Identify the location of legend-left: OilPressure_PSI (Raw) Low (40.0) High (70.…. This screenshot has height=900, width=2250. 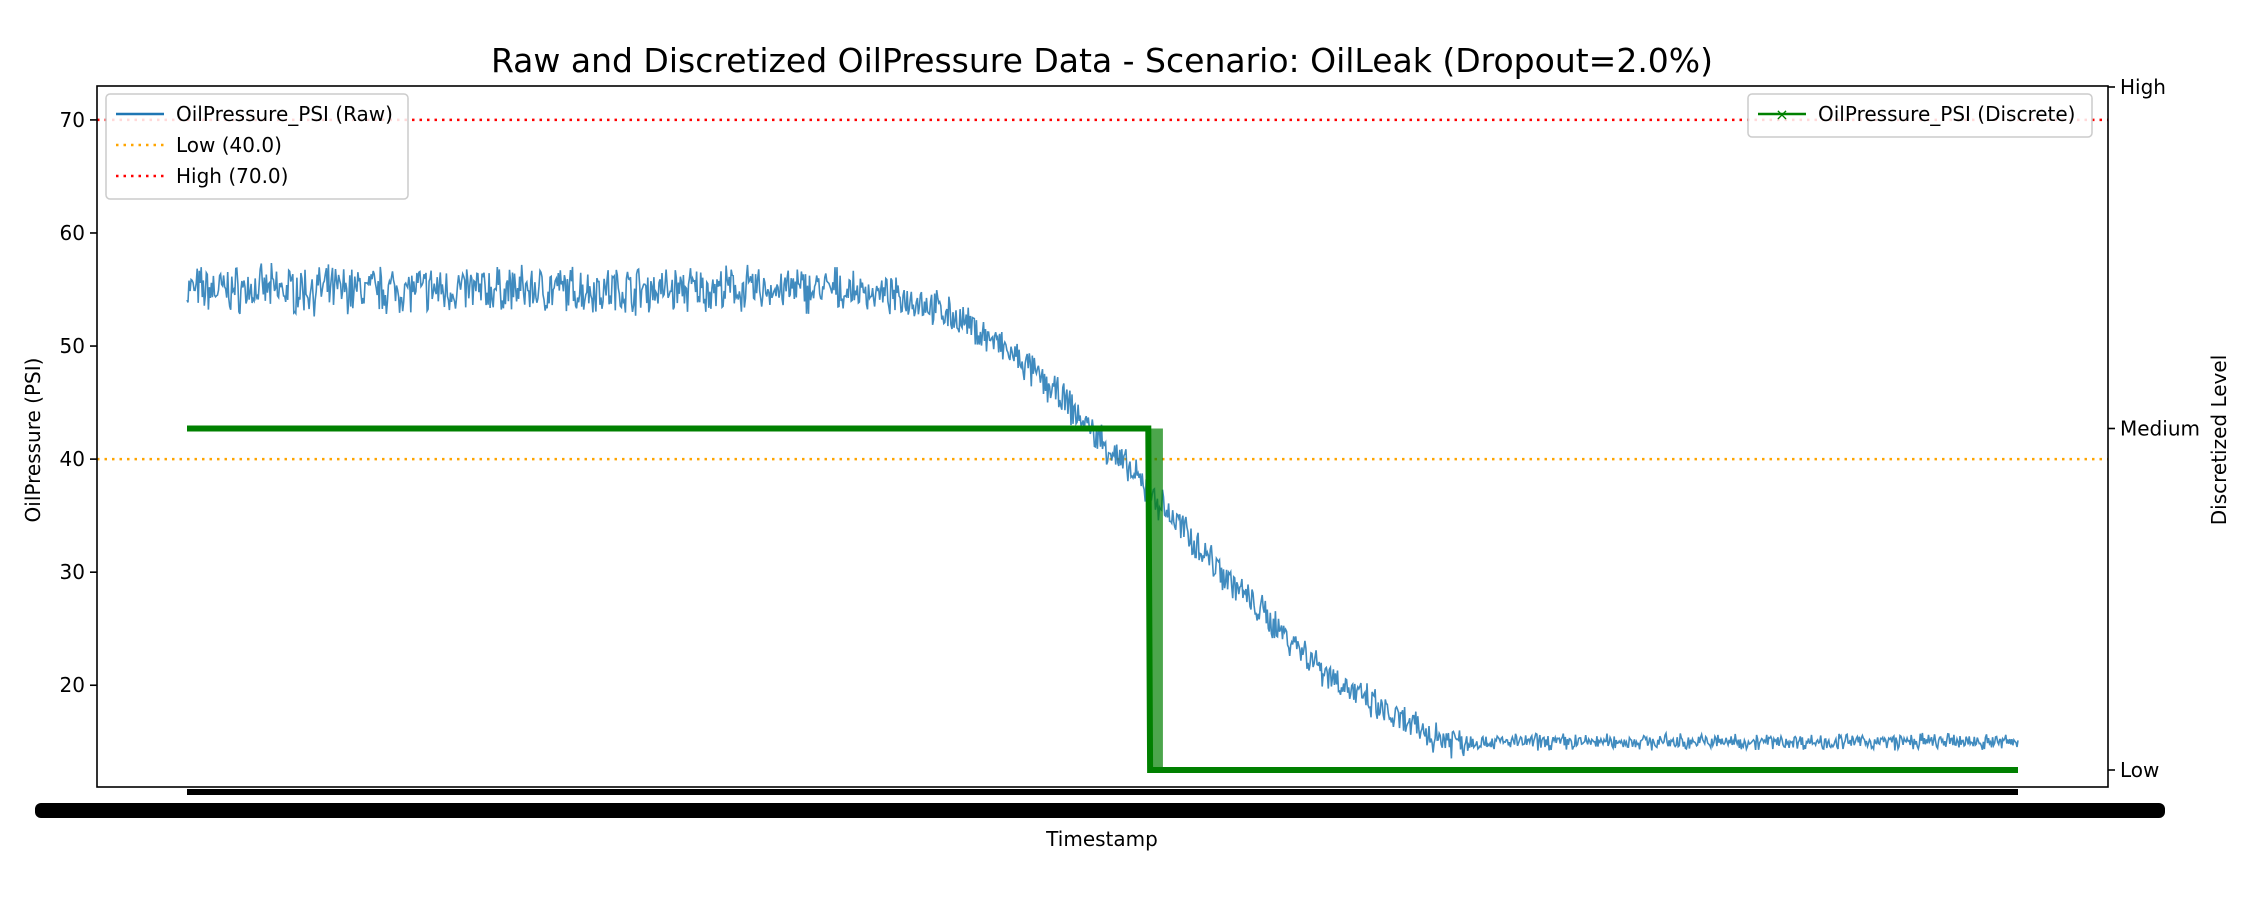
(257, 146).